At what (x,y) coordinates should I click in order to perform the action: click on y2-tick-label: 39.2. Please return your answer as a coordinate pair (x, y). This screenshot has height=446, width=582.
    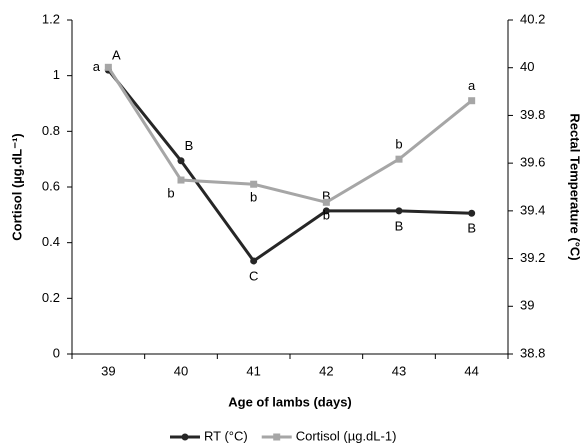
    Looking at the image, I should click on (532, 257).